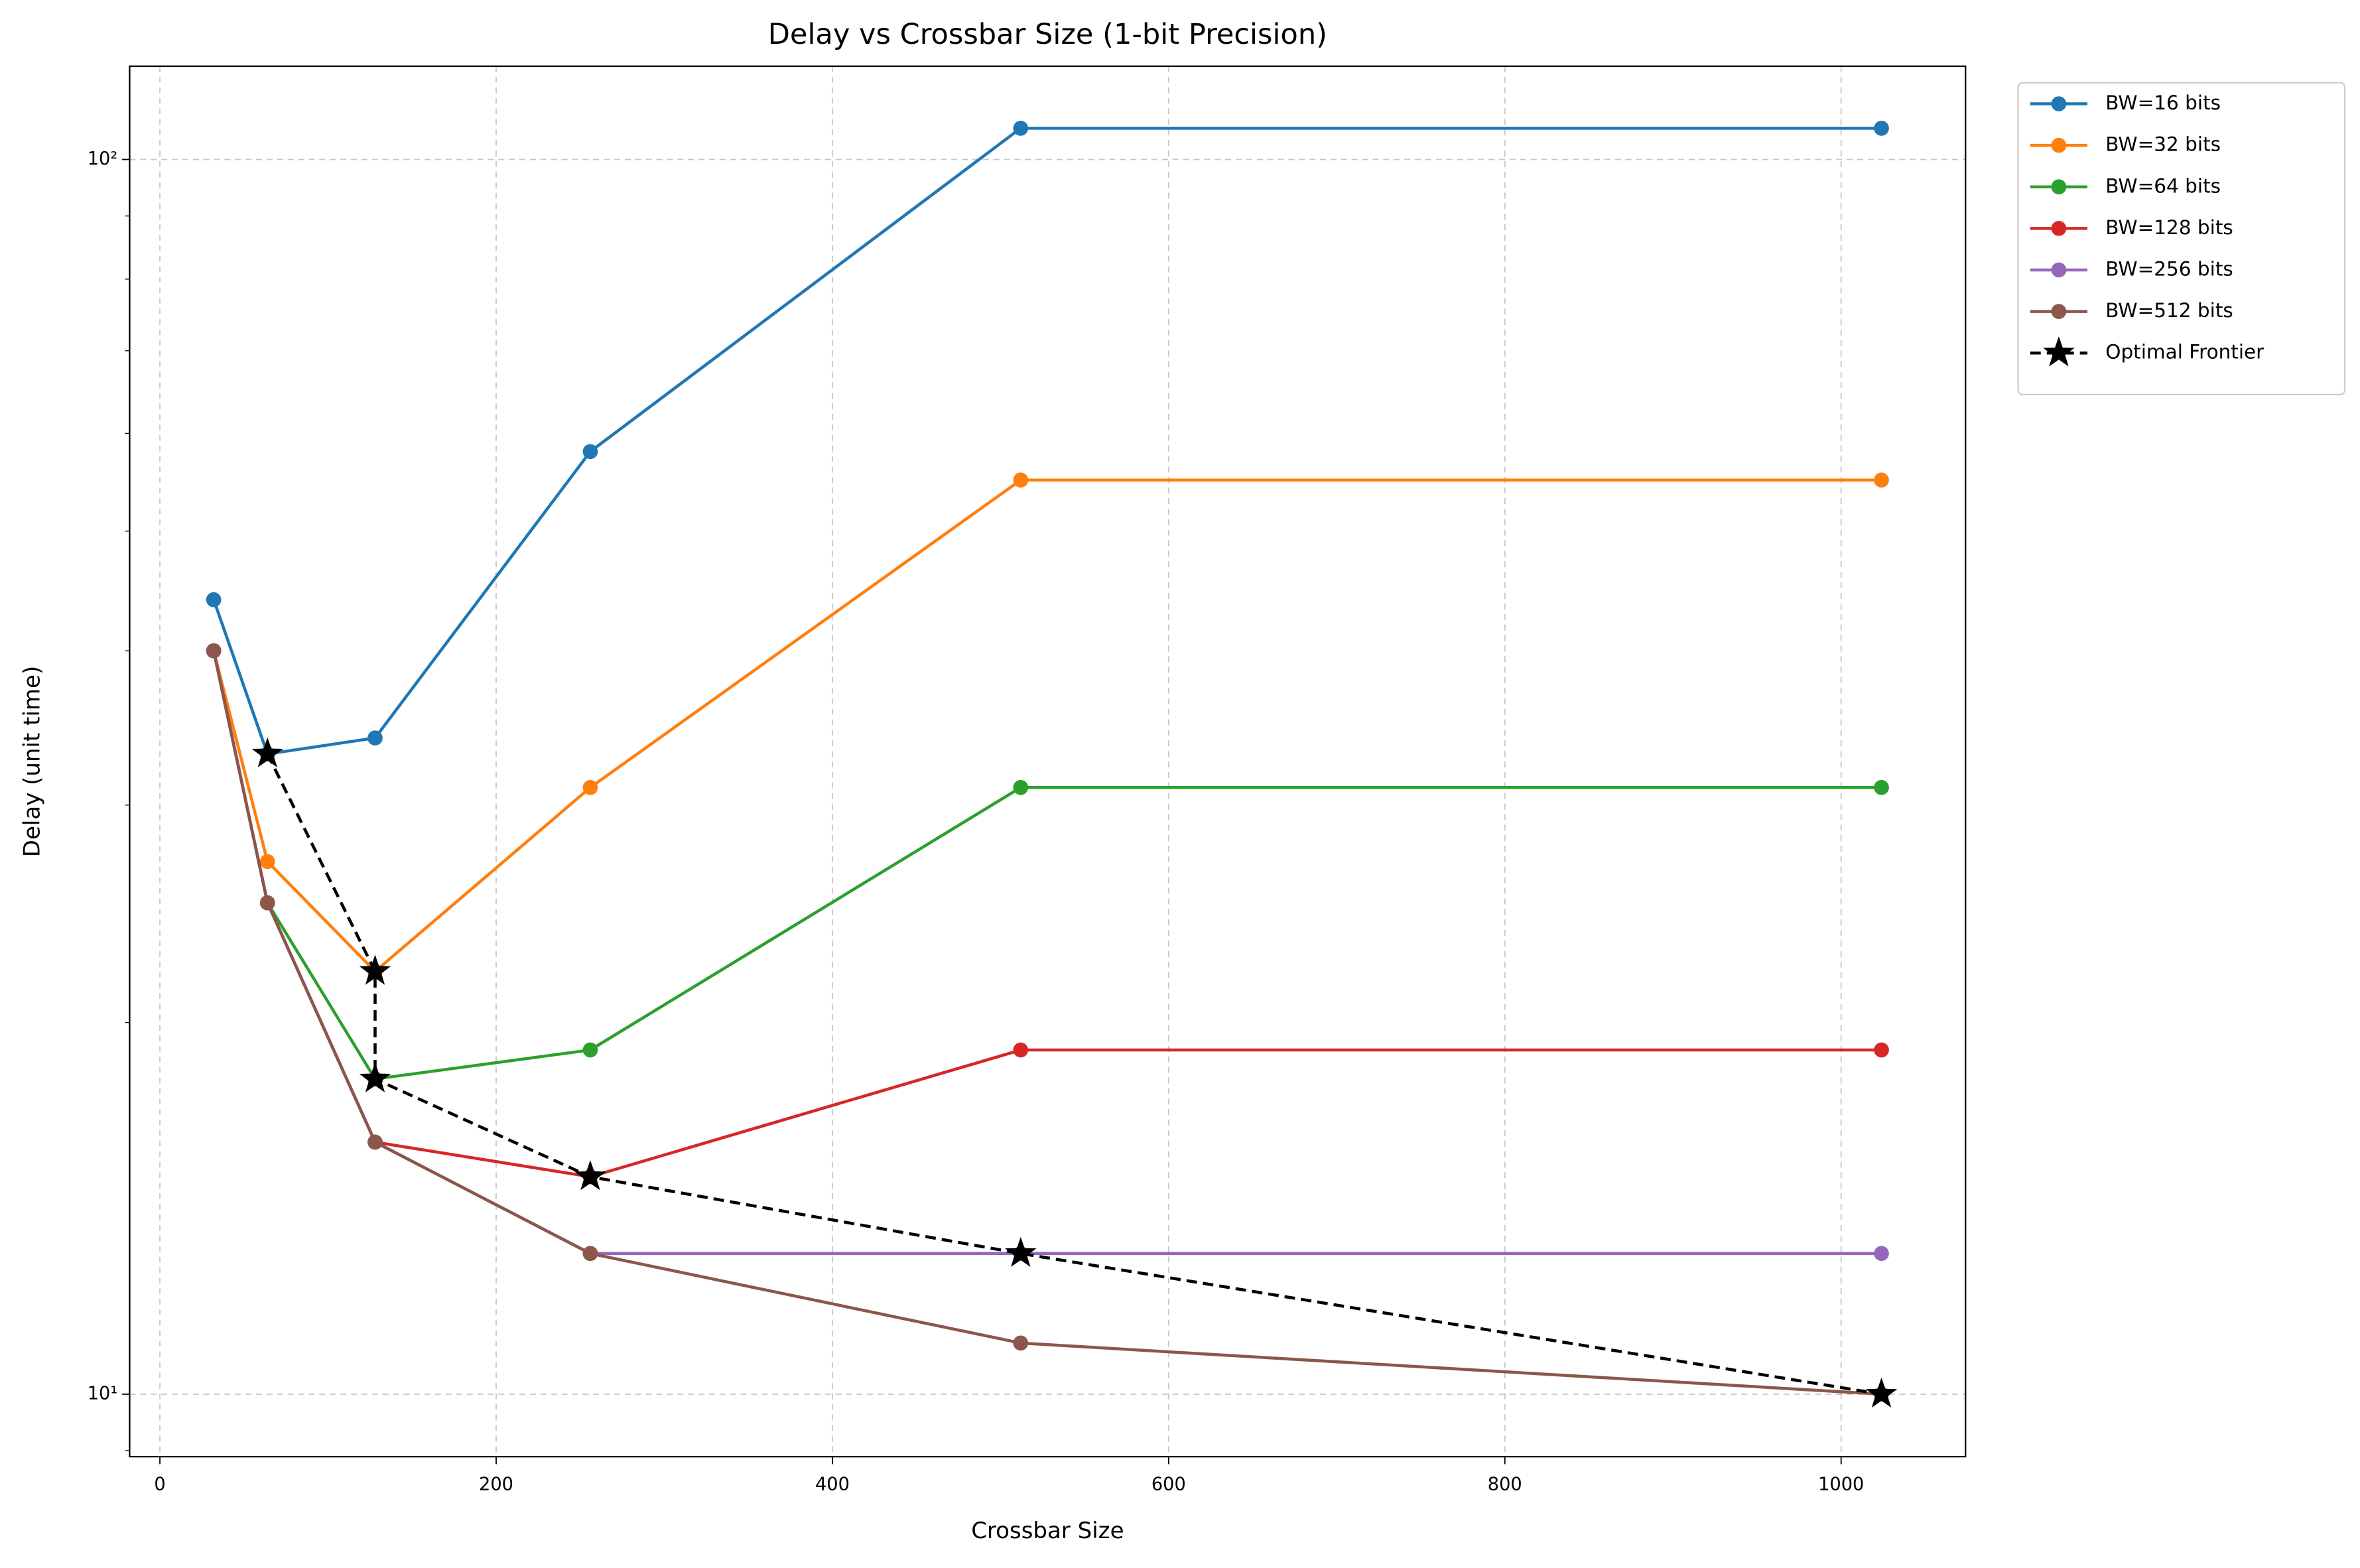  I want to click on legend-label: BW=64 bits, so click(2163, 186).